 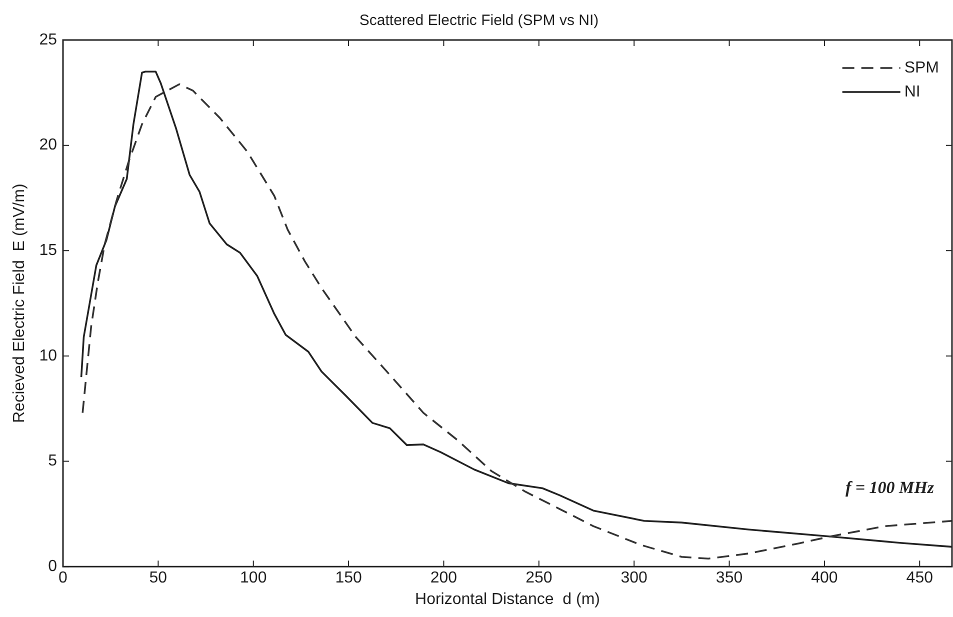 What do you see at coordinates (48, 145) in the screenshot?
I see `y-tick-label: 20` at bounding box center [48, 145].